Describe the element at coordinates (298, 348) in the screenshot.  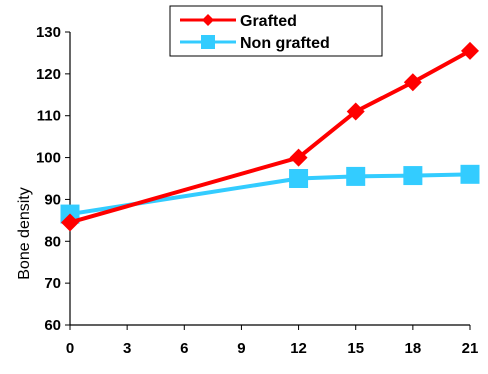
I see `x-tick-label: 12` at that location.